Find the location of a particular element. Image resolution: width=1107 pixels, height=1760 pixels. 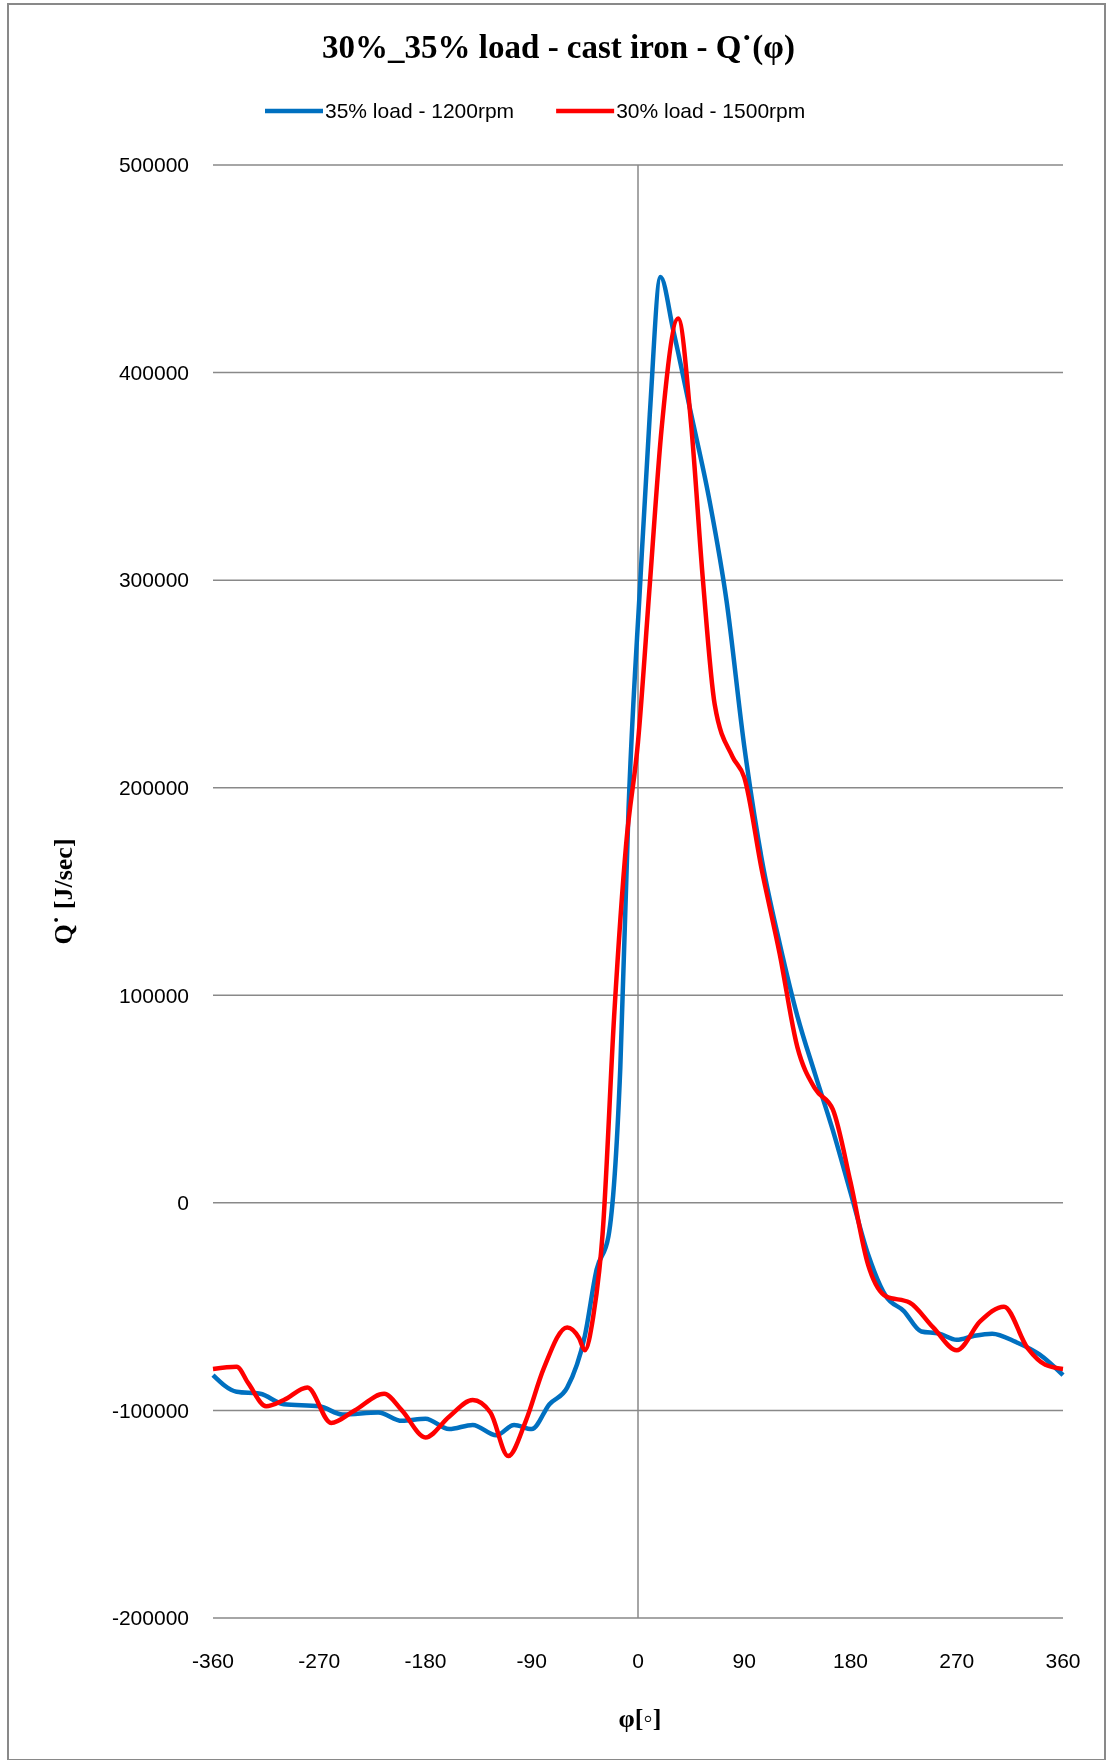

x-tick-label: 0 is located at coordinates (638, 1660).